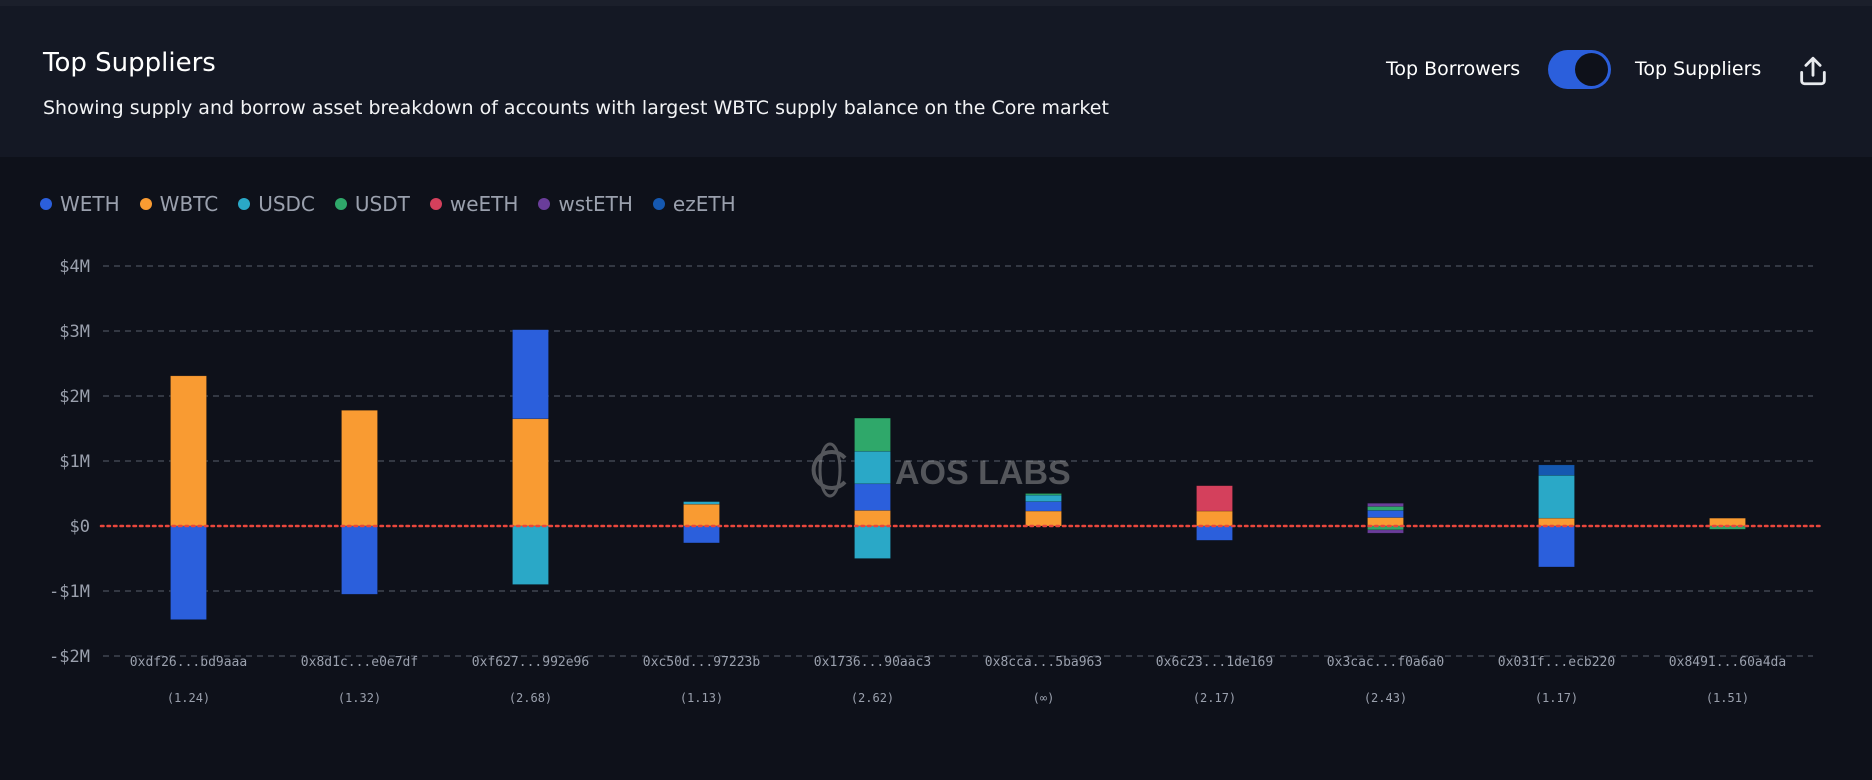 This screenshot has height=780, width=1872. Describe the element at coordinates (1385, 504) in the screenshot. I see `bar-segment-supply-wsteth` at that location.